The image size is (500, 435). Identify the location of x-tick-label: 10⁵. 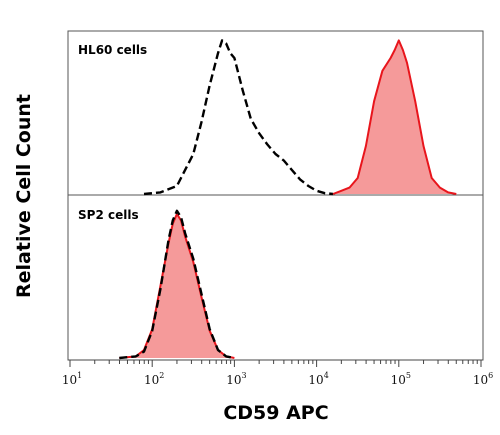
(401, 379).